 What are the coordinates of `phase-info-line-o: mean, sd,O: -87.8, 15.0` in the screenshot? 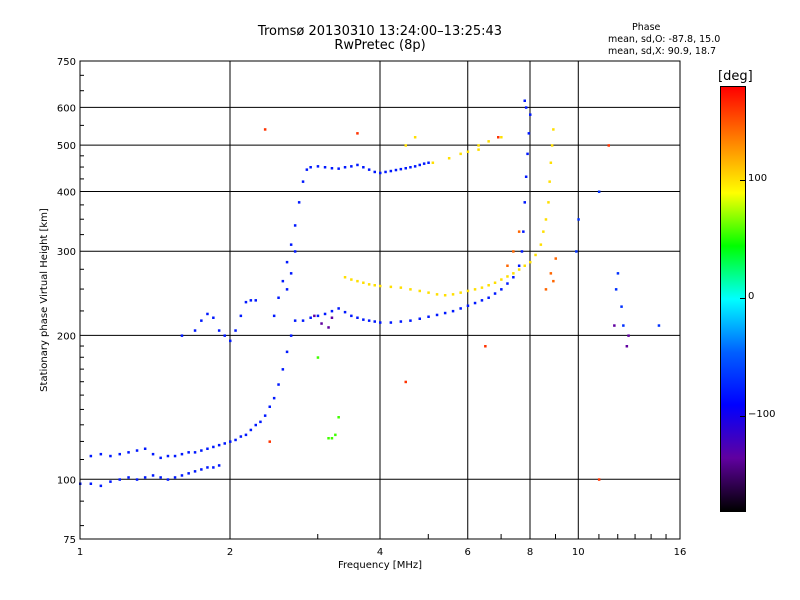 It's located at (664, 39).